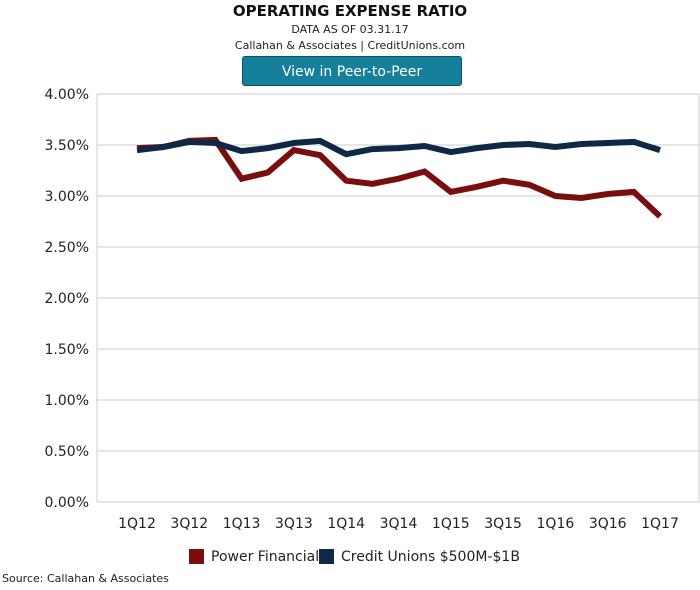 The width and height of the screenshot is (700, 590). I want to click on series-line-power-financial, so click(399, 177).